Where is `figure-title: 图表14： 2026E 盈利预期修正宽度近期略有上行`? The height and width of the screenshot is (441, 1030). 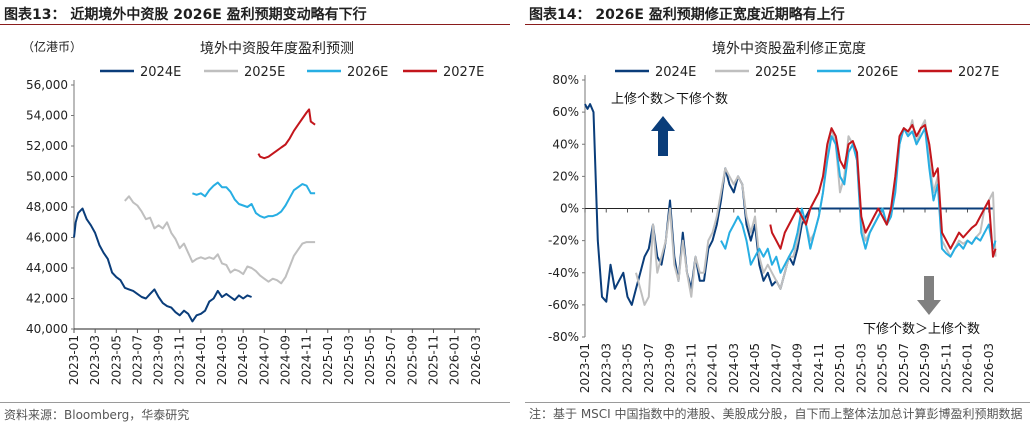
figure-title: 图表14： 2026E 盈利预期修正宽度近期略有上行 is located at coordinates (687, 15).